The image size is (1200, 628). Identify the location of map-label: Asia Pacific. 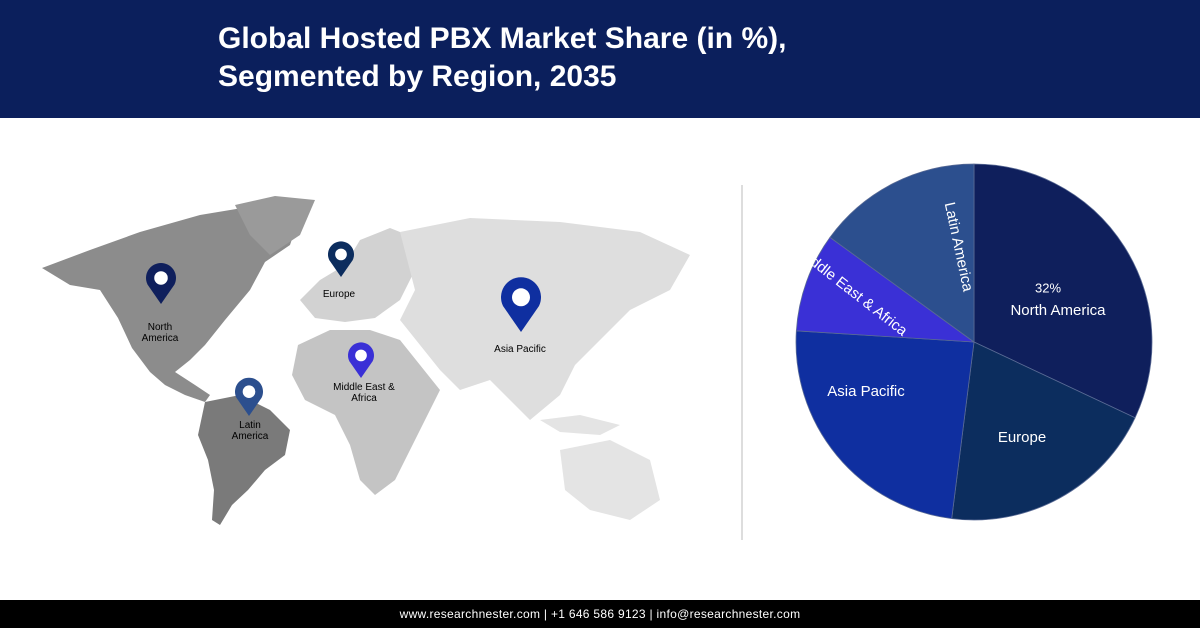
(520, 349).